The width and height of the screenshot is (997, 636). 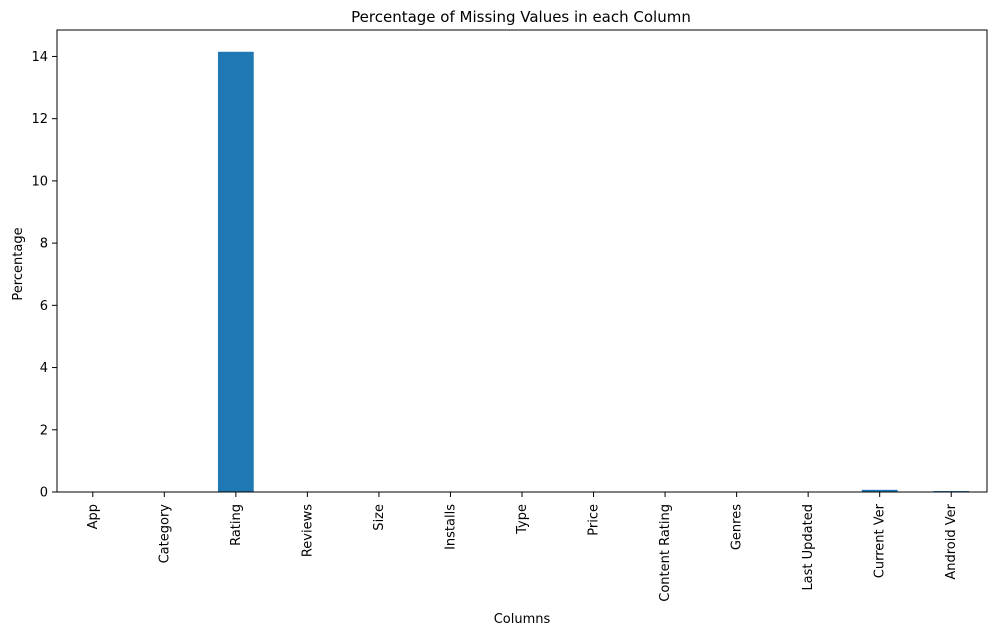 What do you see at coordinates (39, 181) in the screenshot?
I see `y-tick-label: 10` at bounding box center [39, 181].